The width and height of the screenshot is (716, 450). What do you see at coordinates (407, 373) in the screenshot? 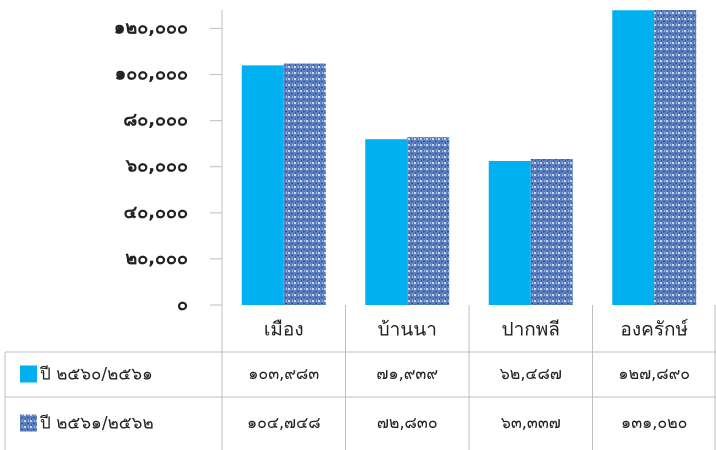
I see `data-label: ๗๑,๙๓๙` at bounding box center [407, 373].